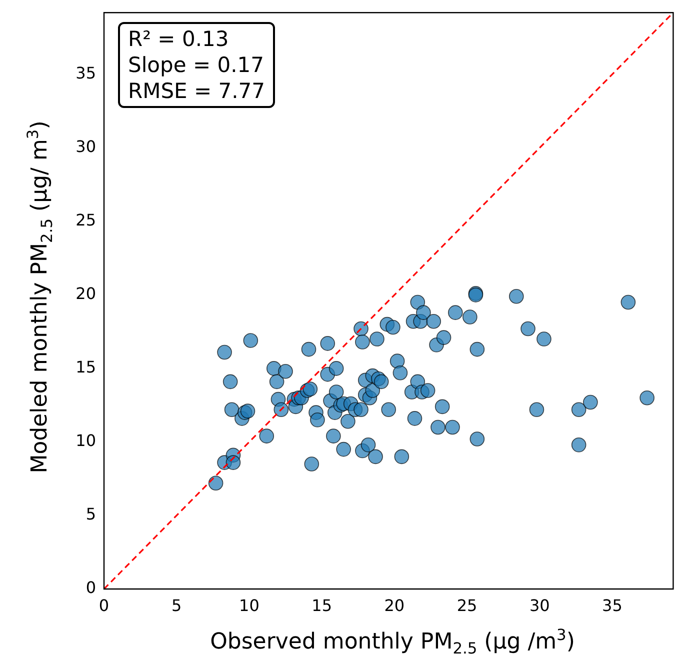 The height and width of the screenshot is (662, 681). I want to click on annotation: RMSE = 7.77, so click(197, 91).